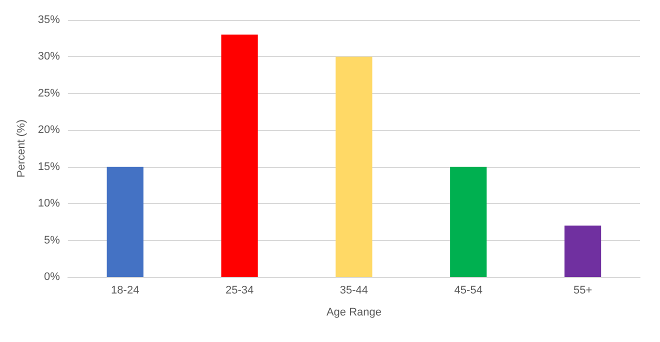 The height and width of the screenshot is (342, 660). What do you see at coordinates (582, 290) in the screenshot?
I see `x-tick-label: 55+` at bounding box center [582, 290].